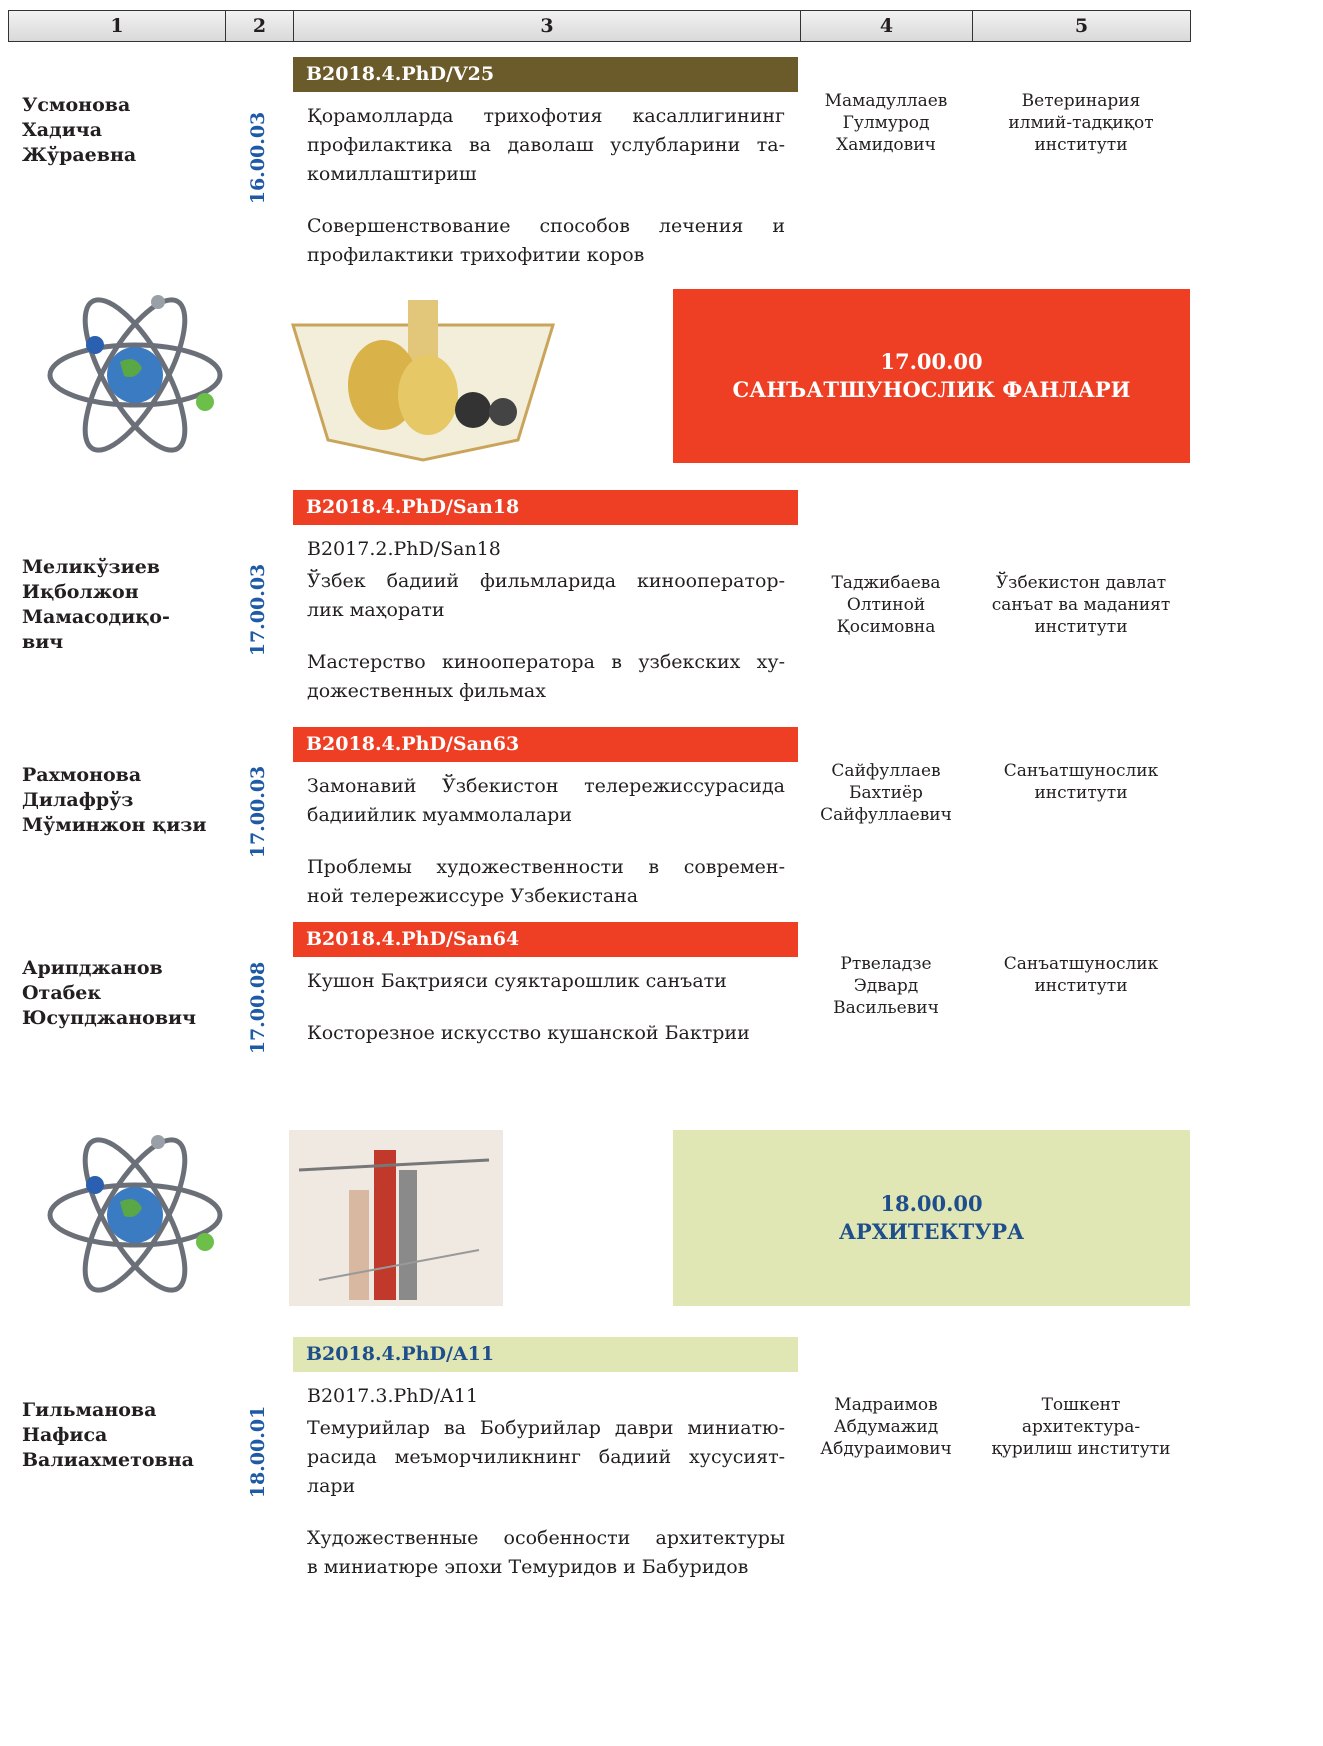 Image resolution: width=1323 pixels, height=1746 pixels. I want to click on supervisor: Эдвард, so click(886, 986).